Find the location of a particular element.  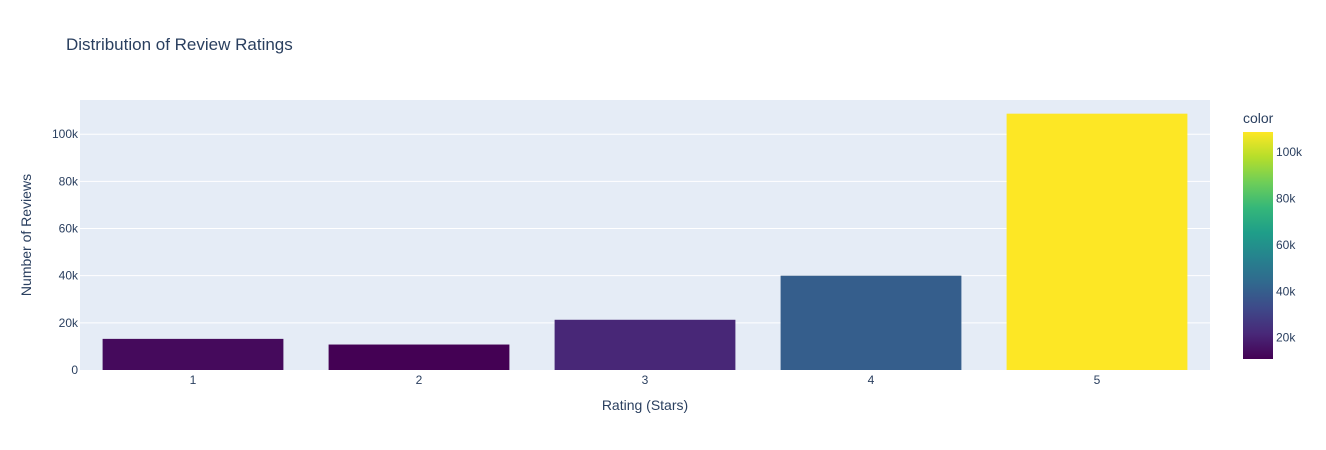

colorbar-title: color is located at coordinates (1258, 118).